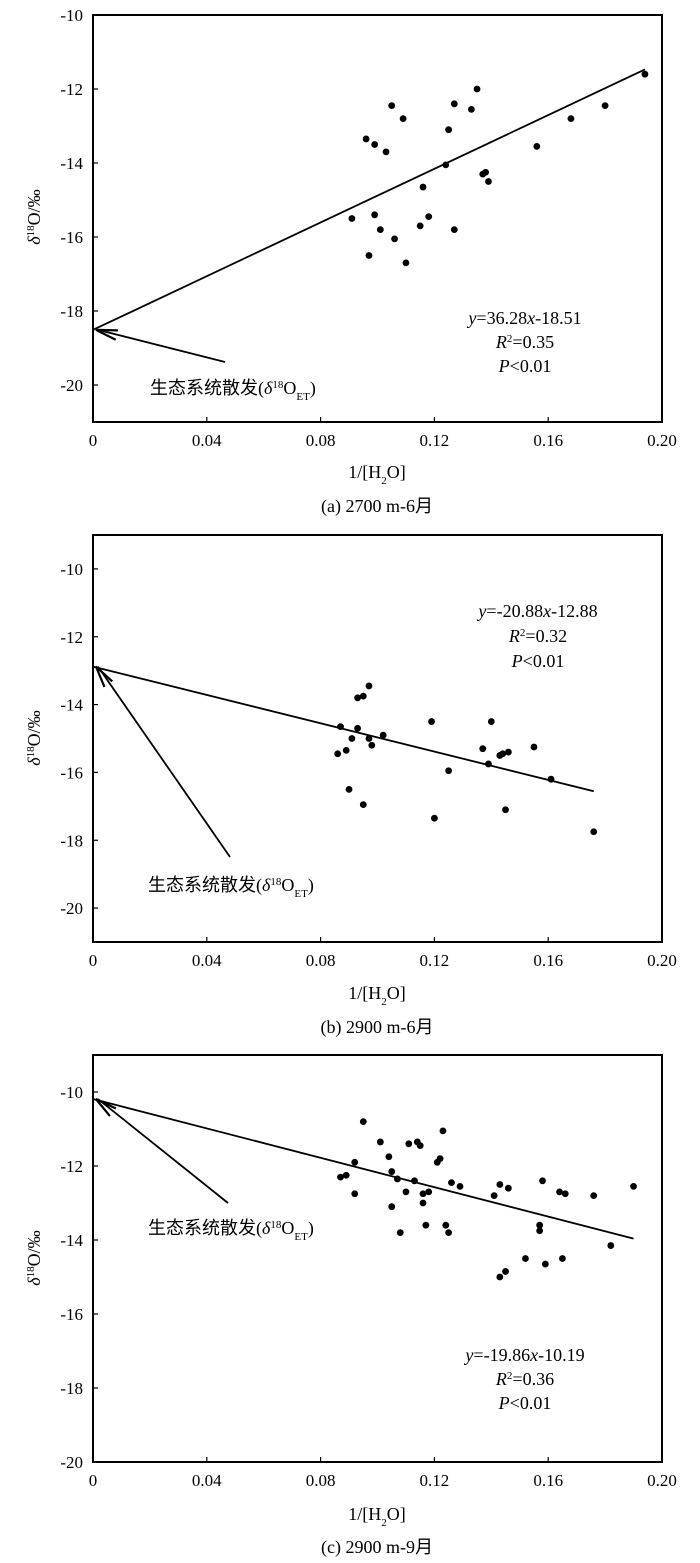  What do you see at coordinates (71, 1092) in the screenshot?
I see `y-tick-label: -10` at bounding box center [71, 1092].